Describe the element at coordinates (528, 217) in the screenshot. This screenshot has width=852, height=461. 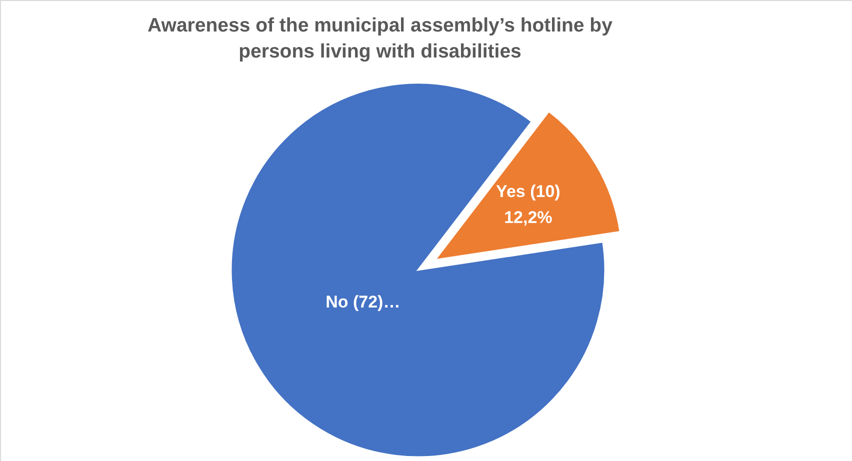
I see `data-label: 12,2%` at that location.